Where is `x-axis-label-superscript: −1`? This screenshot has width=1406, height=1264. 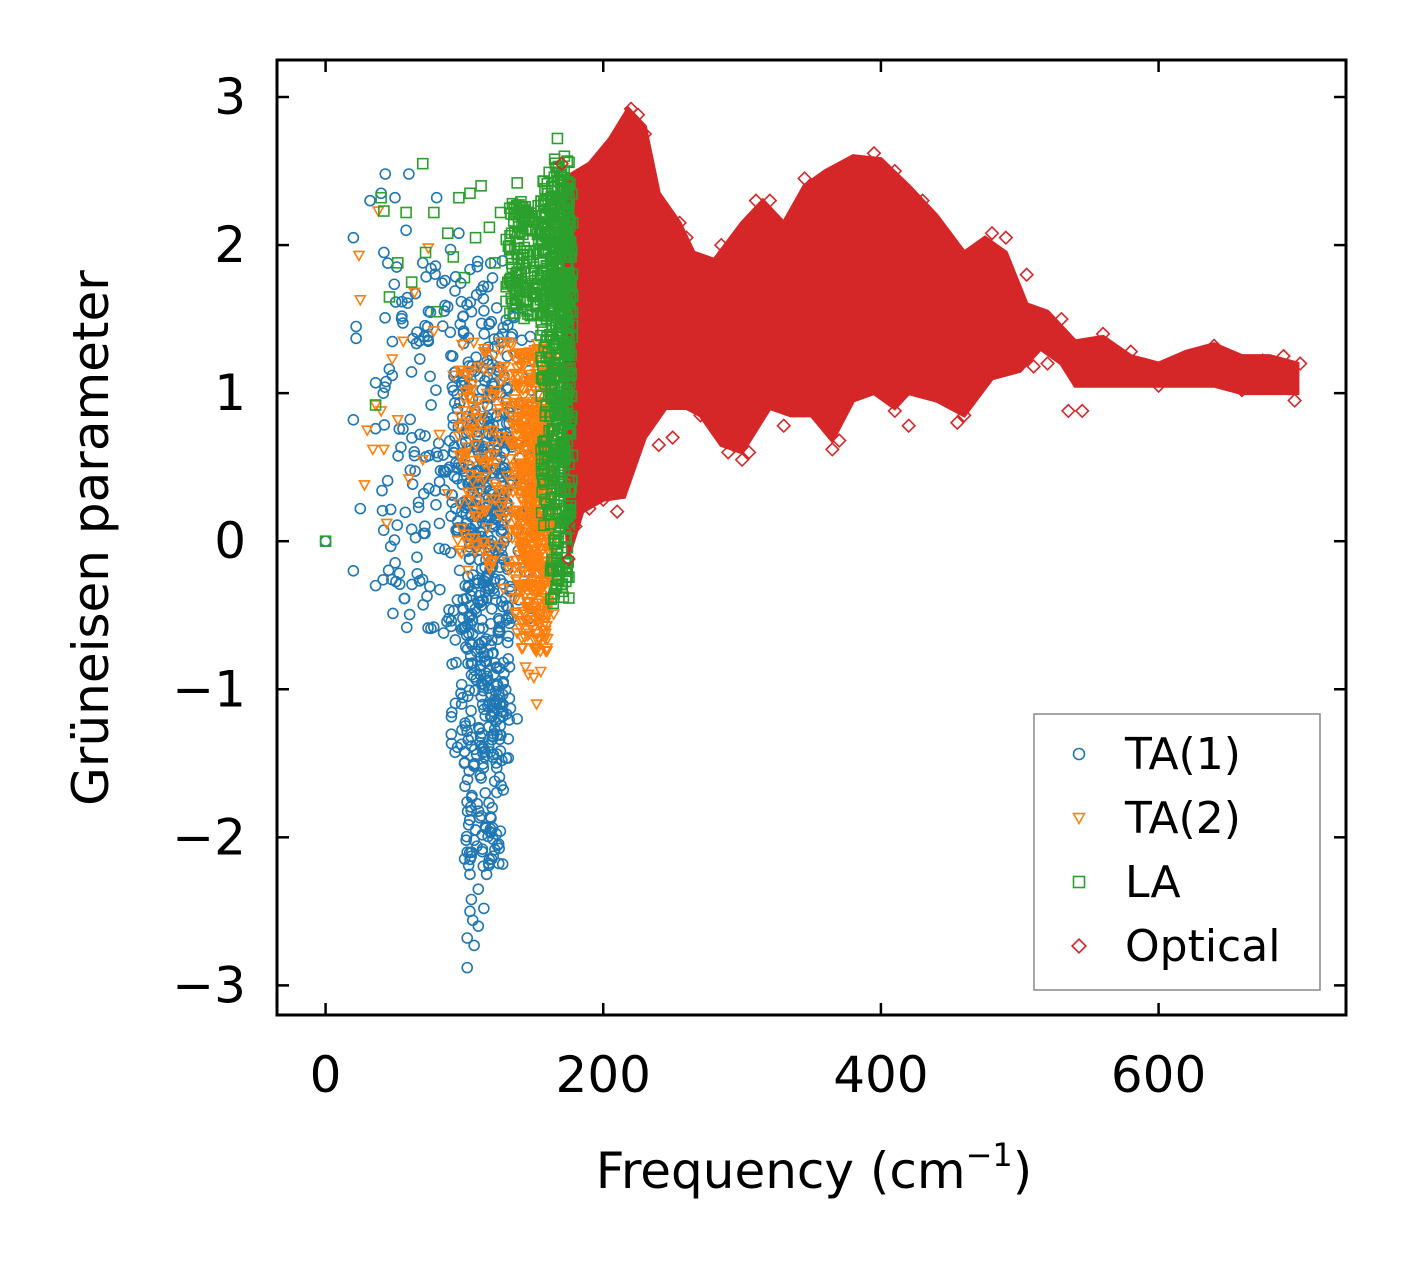
x-axis-label-superscript: −1 is located at coordinates (989, 1155).